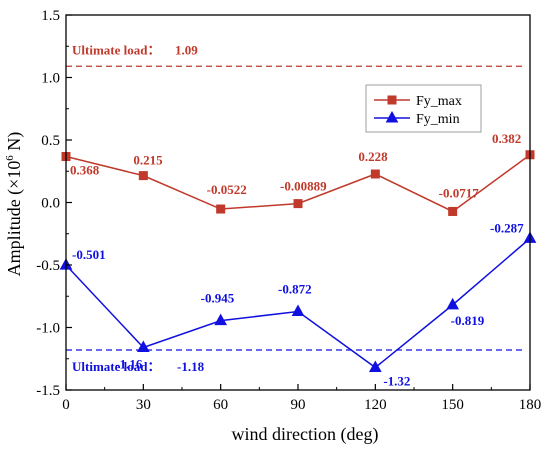 This screenshot has height=451, width=550. What do you see at coordinates (459, 192) in the screenshot?
I see `data-label: -0.0717` at bounding box center [459, 192].